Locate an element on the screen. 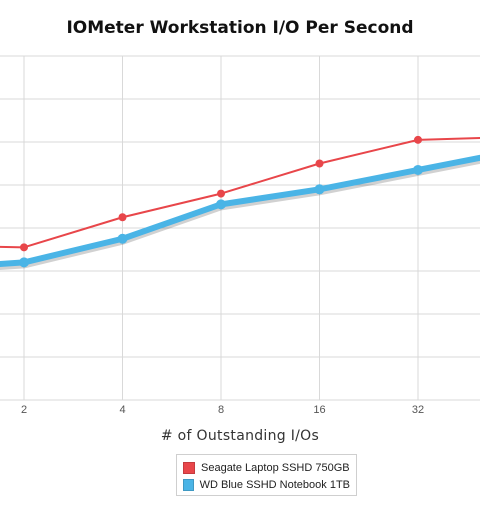 This screenshot has width=480, height=528. x-tick-label: 16 is located at coordinates (319, 410).